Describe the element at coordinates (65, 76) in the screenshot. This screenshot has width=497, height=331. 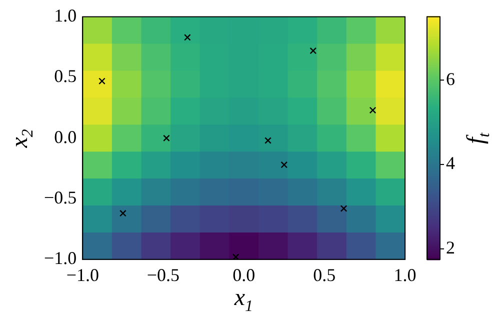
I see `y-tick-label: 0.5` at that location.